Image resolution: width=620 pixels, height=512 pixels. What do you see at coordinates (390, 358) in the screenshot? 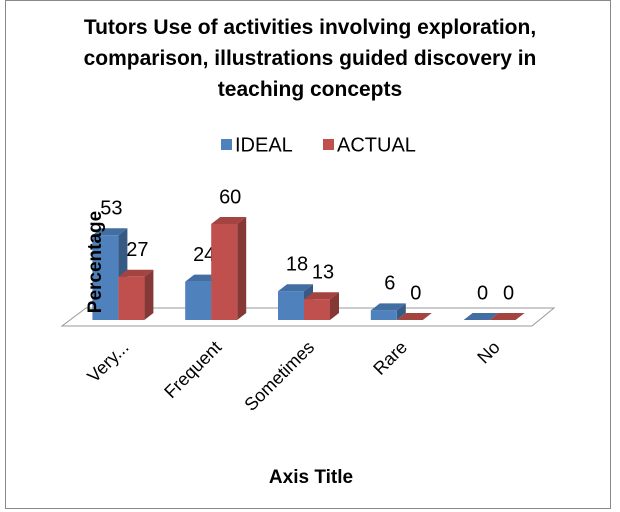
I see `x-tick-label: Rare` at bounding box center [390, 358].